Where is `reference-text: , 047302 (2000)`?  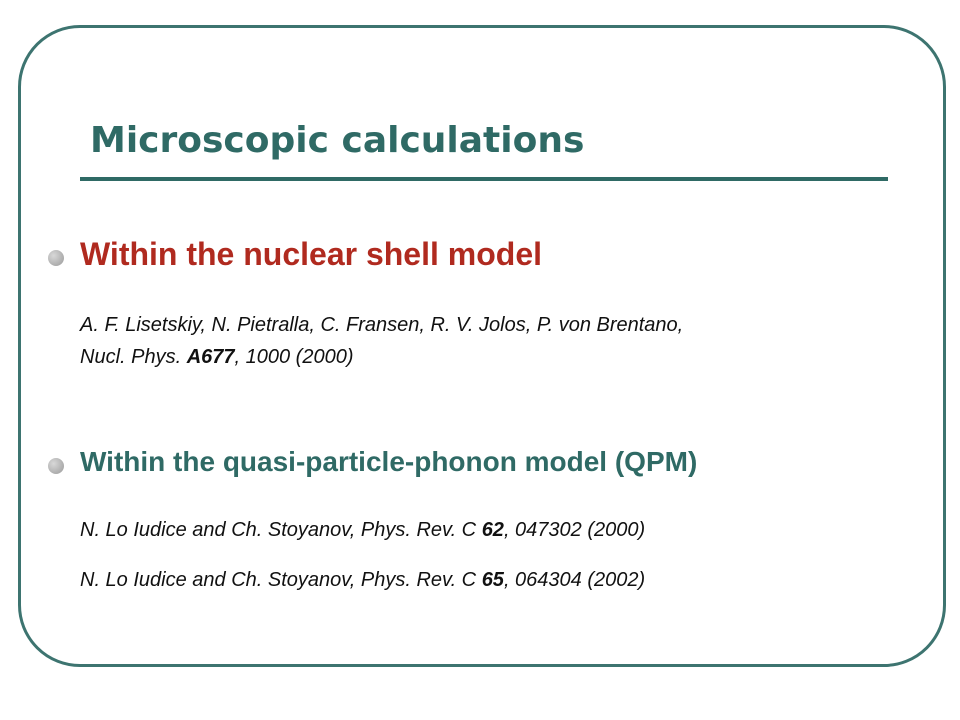
reference-text: , 047302 (2000) is located at coordinates (574, 530).